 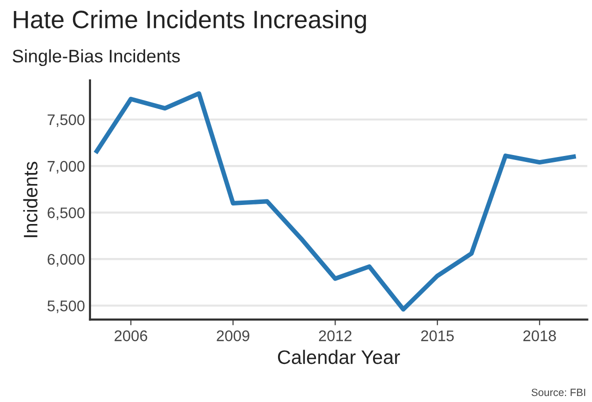 What do you see at coordinates (66, 260) in the screenshot?
I see `y-tick-label: 6,000` at bounding box center [66, 260].